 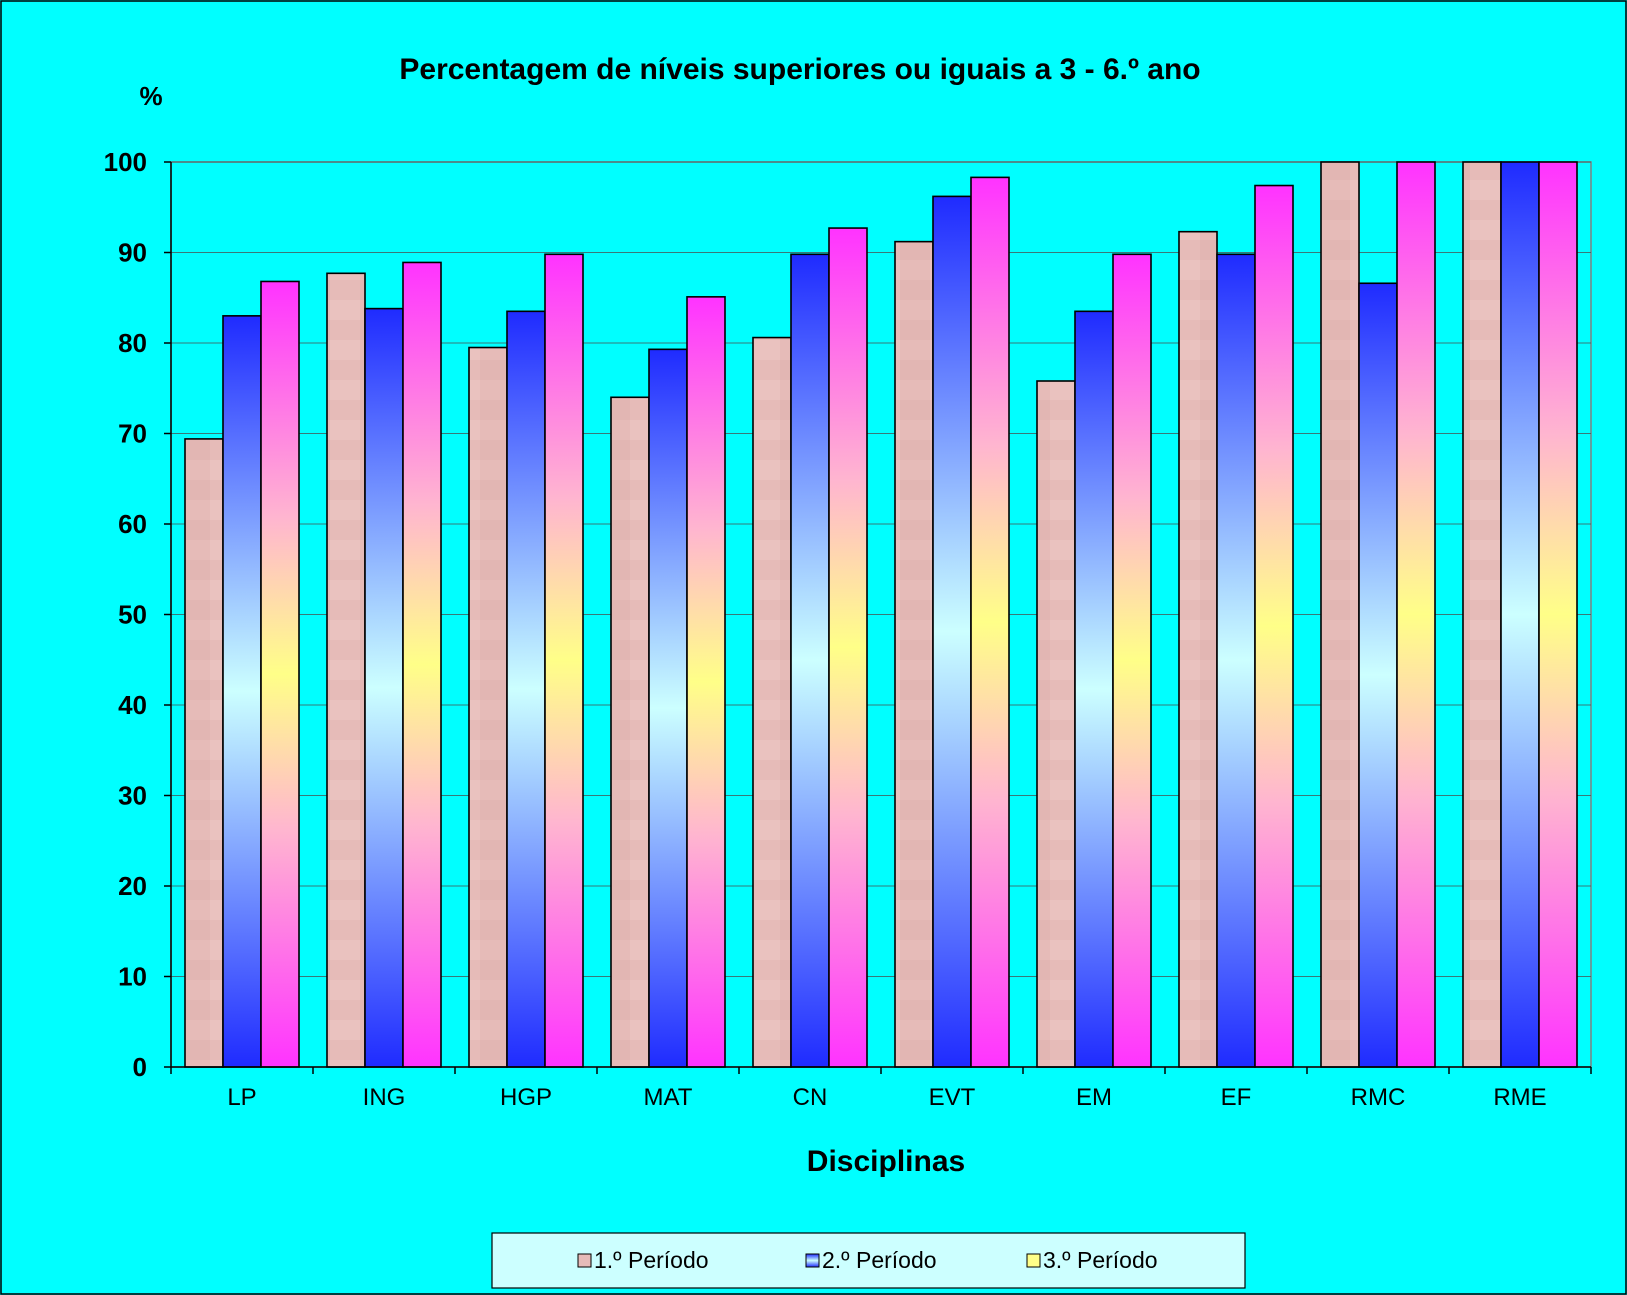 I want to click on y-tick-label-80: 80, so click(x=132, y=343).